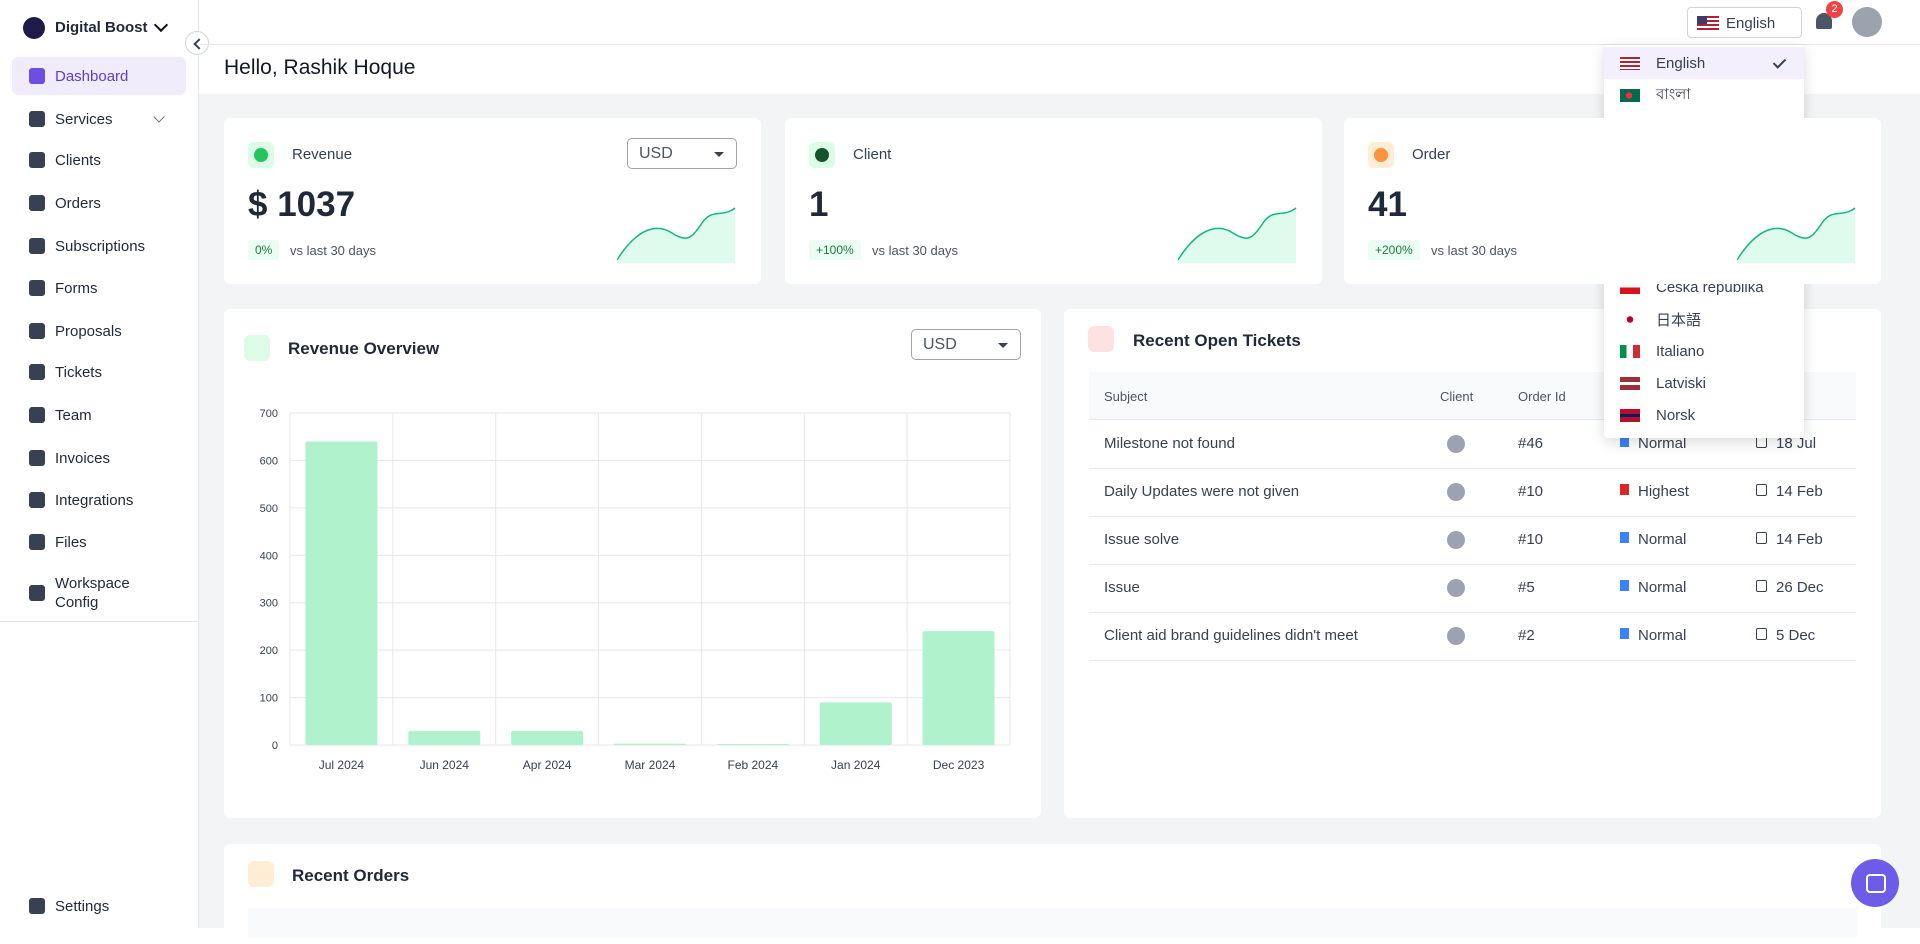  What do you see at coordinates (1681, 63) in the screenshot?
I see `language-name: English` at bounding box center [1681, 63].